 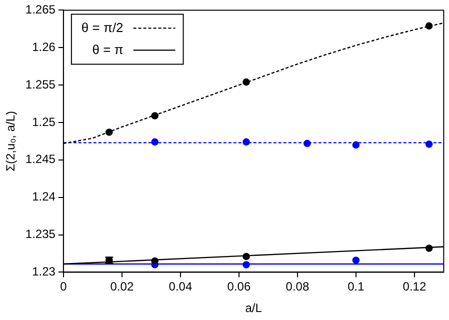 I want to click on x-tick-label: 0.1, so click(x=356, y=287).